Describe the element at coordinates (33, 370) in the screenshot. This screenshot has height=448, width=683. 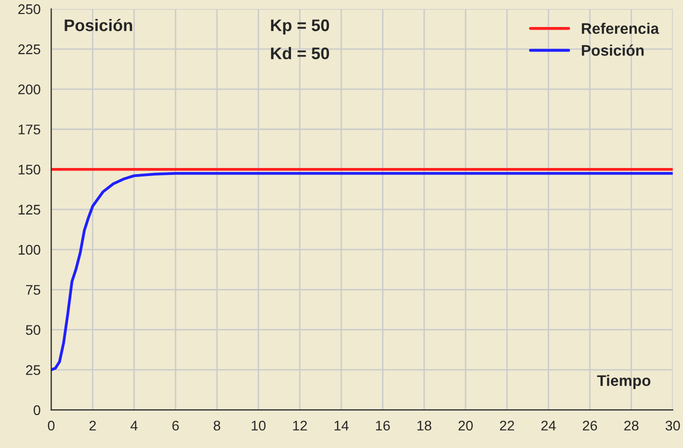
I see `y-tick-label: 25` at that location.